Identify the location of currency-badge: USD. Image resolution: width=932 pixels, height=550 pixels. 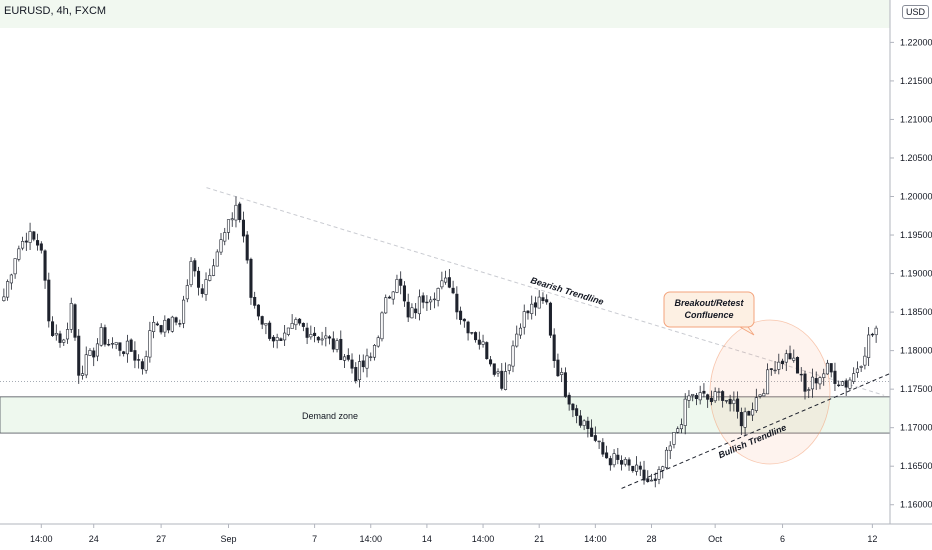
(916, 12).